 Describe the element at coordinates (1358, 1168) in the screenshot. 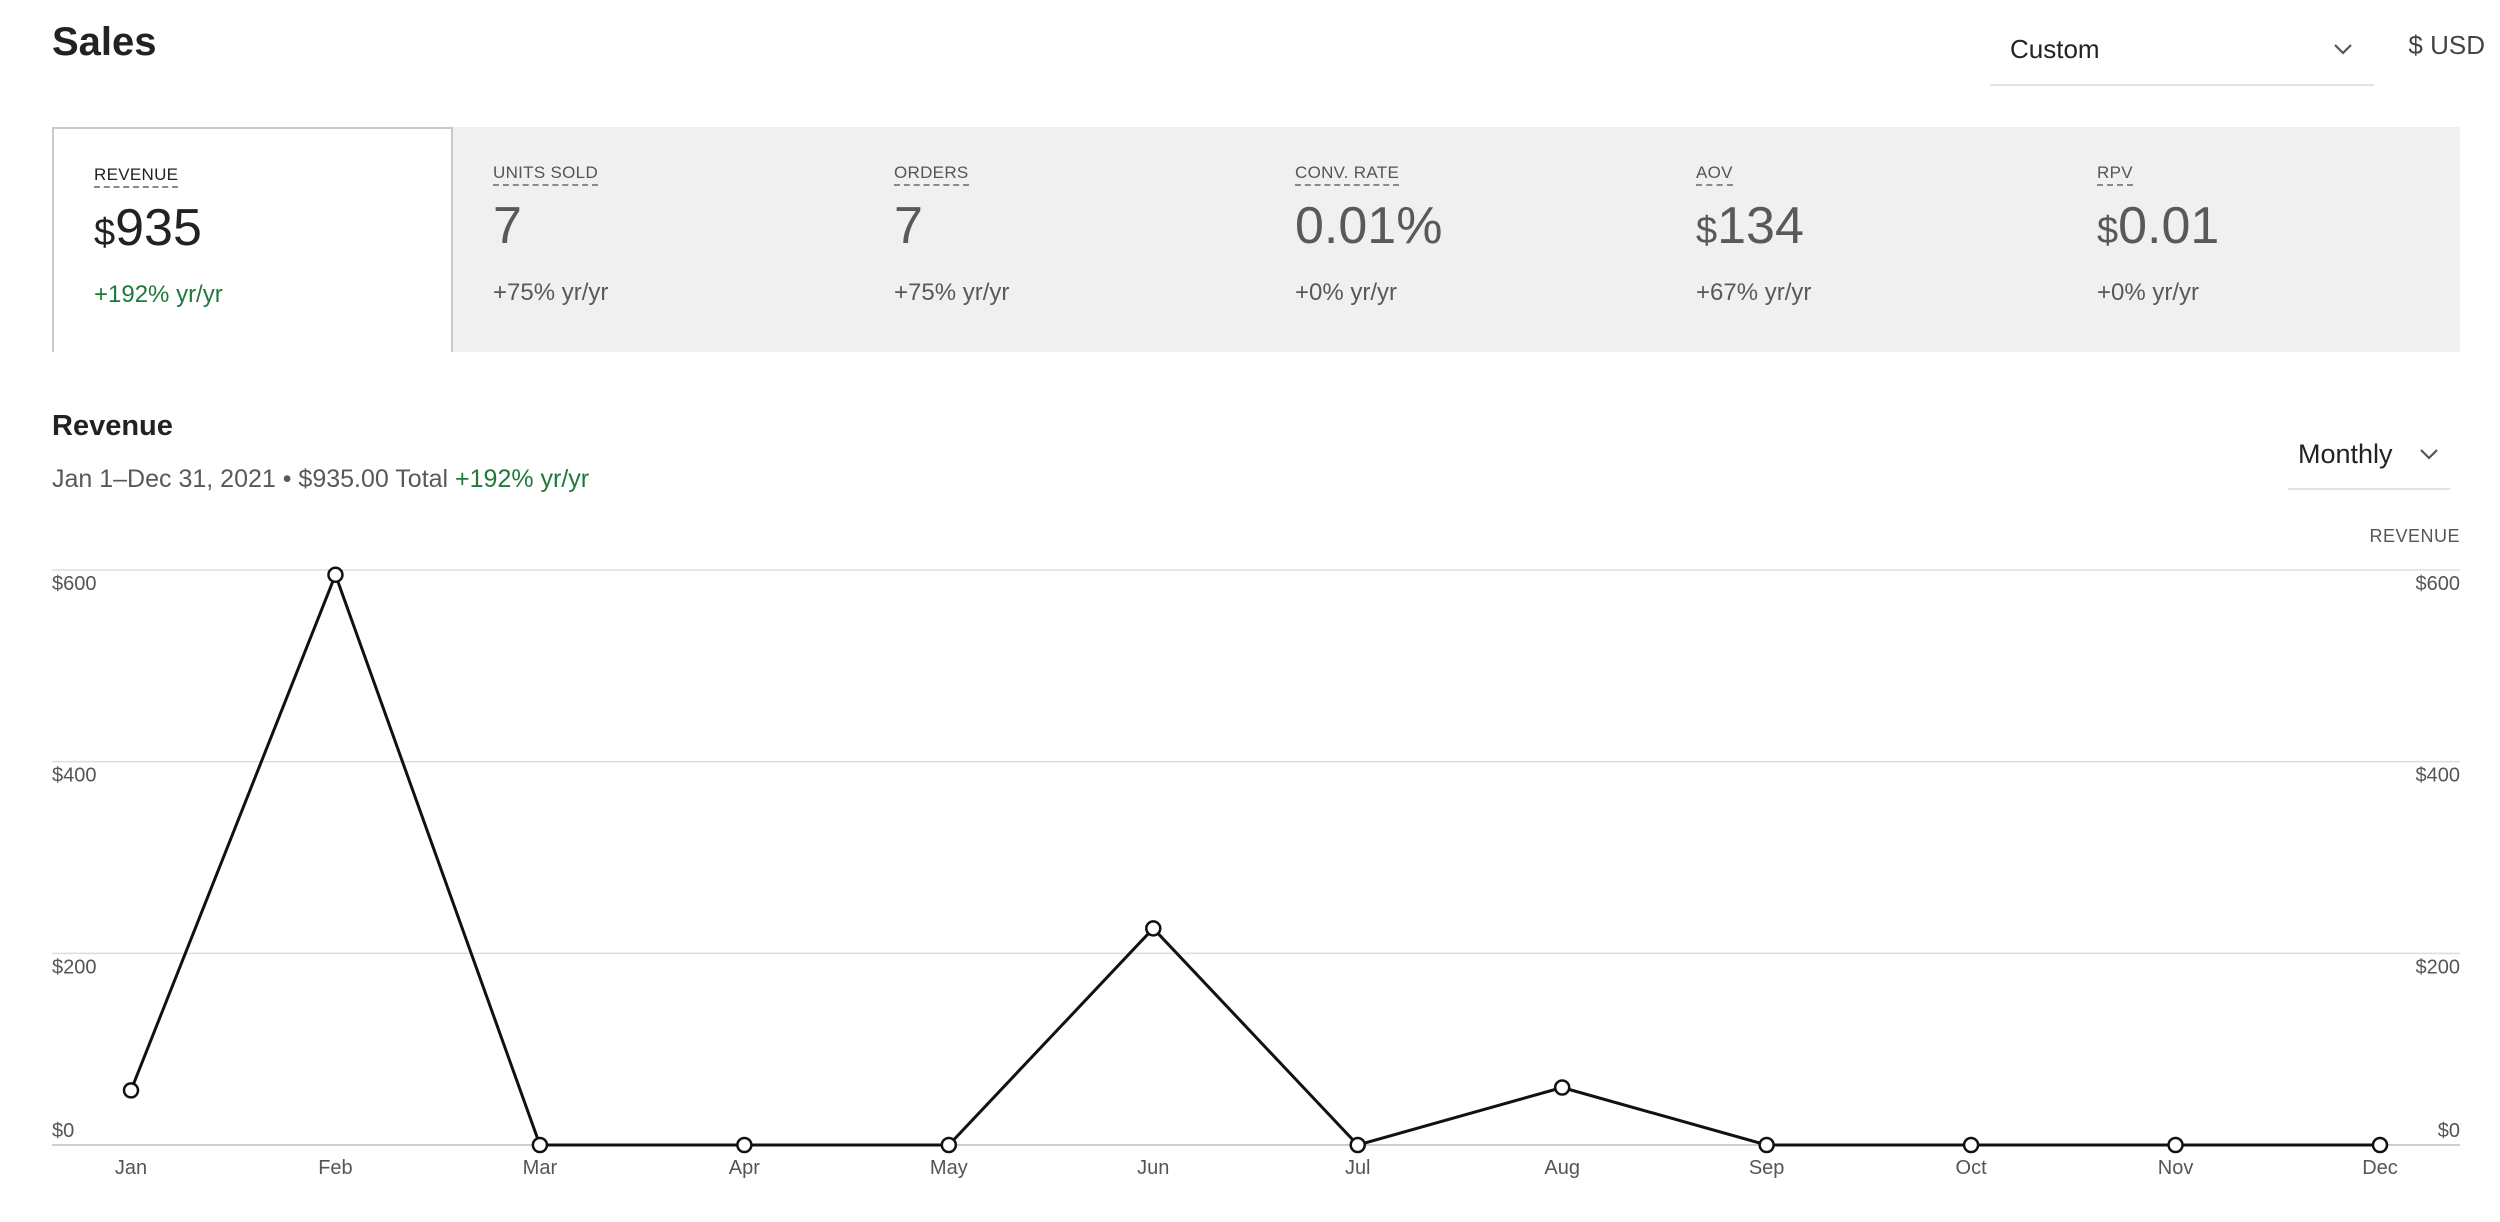

I see `x-tick-label: Jul` at that location.